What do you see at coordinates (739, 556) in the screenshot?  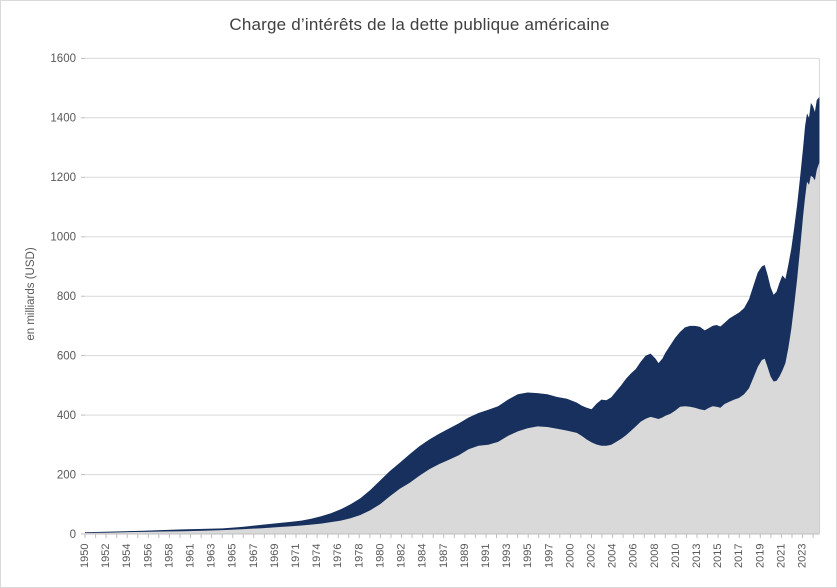 I see `x-tick-label: 2017` at bounding box center [739, 556].